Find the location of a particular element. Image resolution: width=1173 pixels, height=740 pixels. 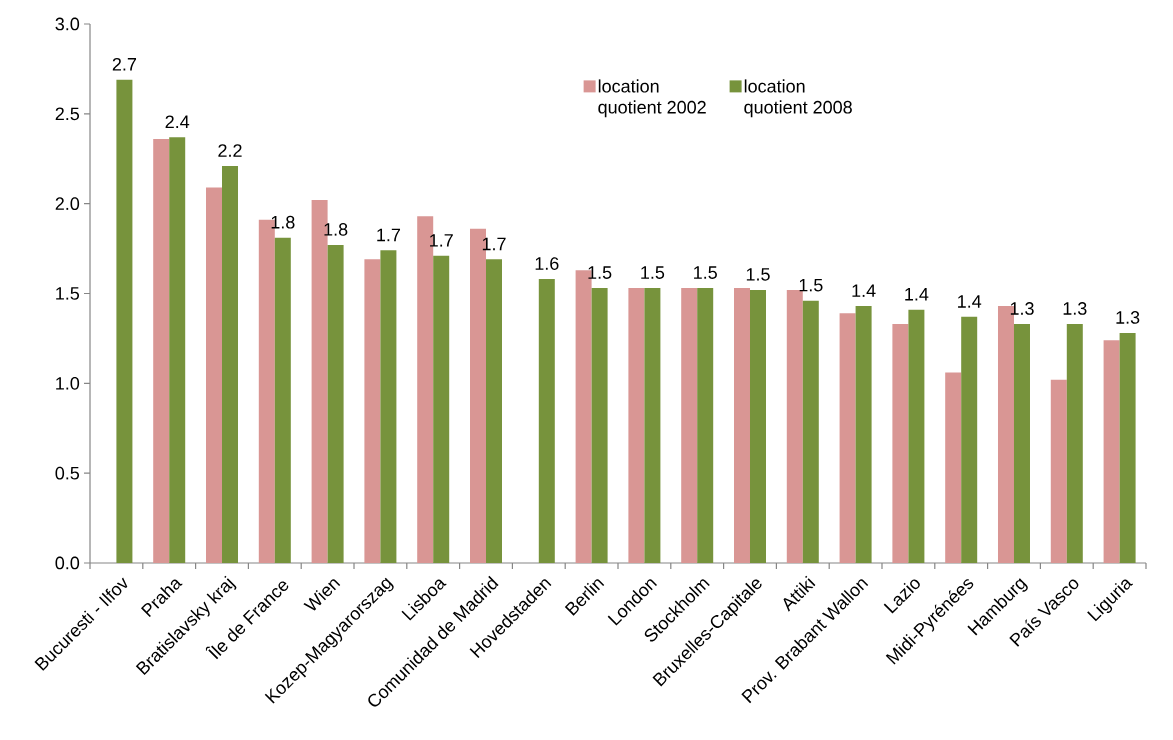

y-tick-label: 2.0 is located at coordinates (67, 204).